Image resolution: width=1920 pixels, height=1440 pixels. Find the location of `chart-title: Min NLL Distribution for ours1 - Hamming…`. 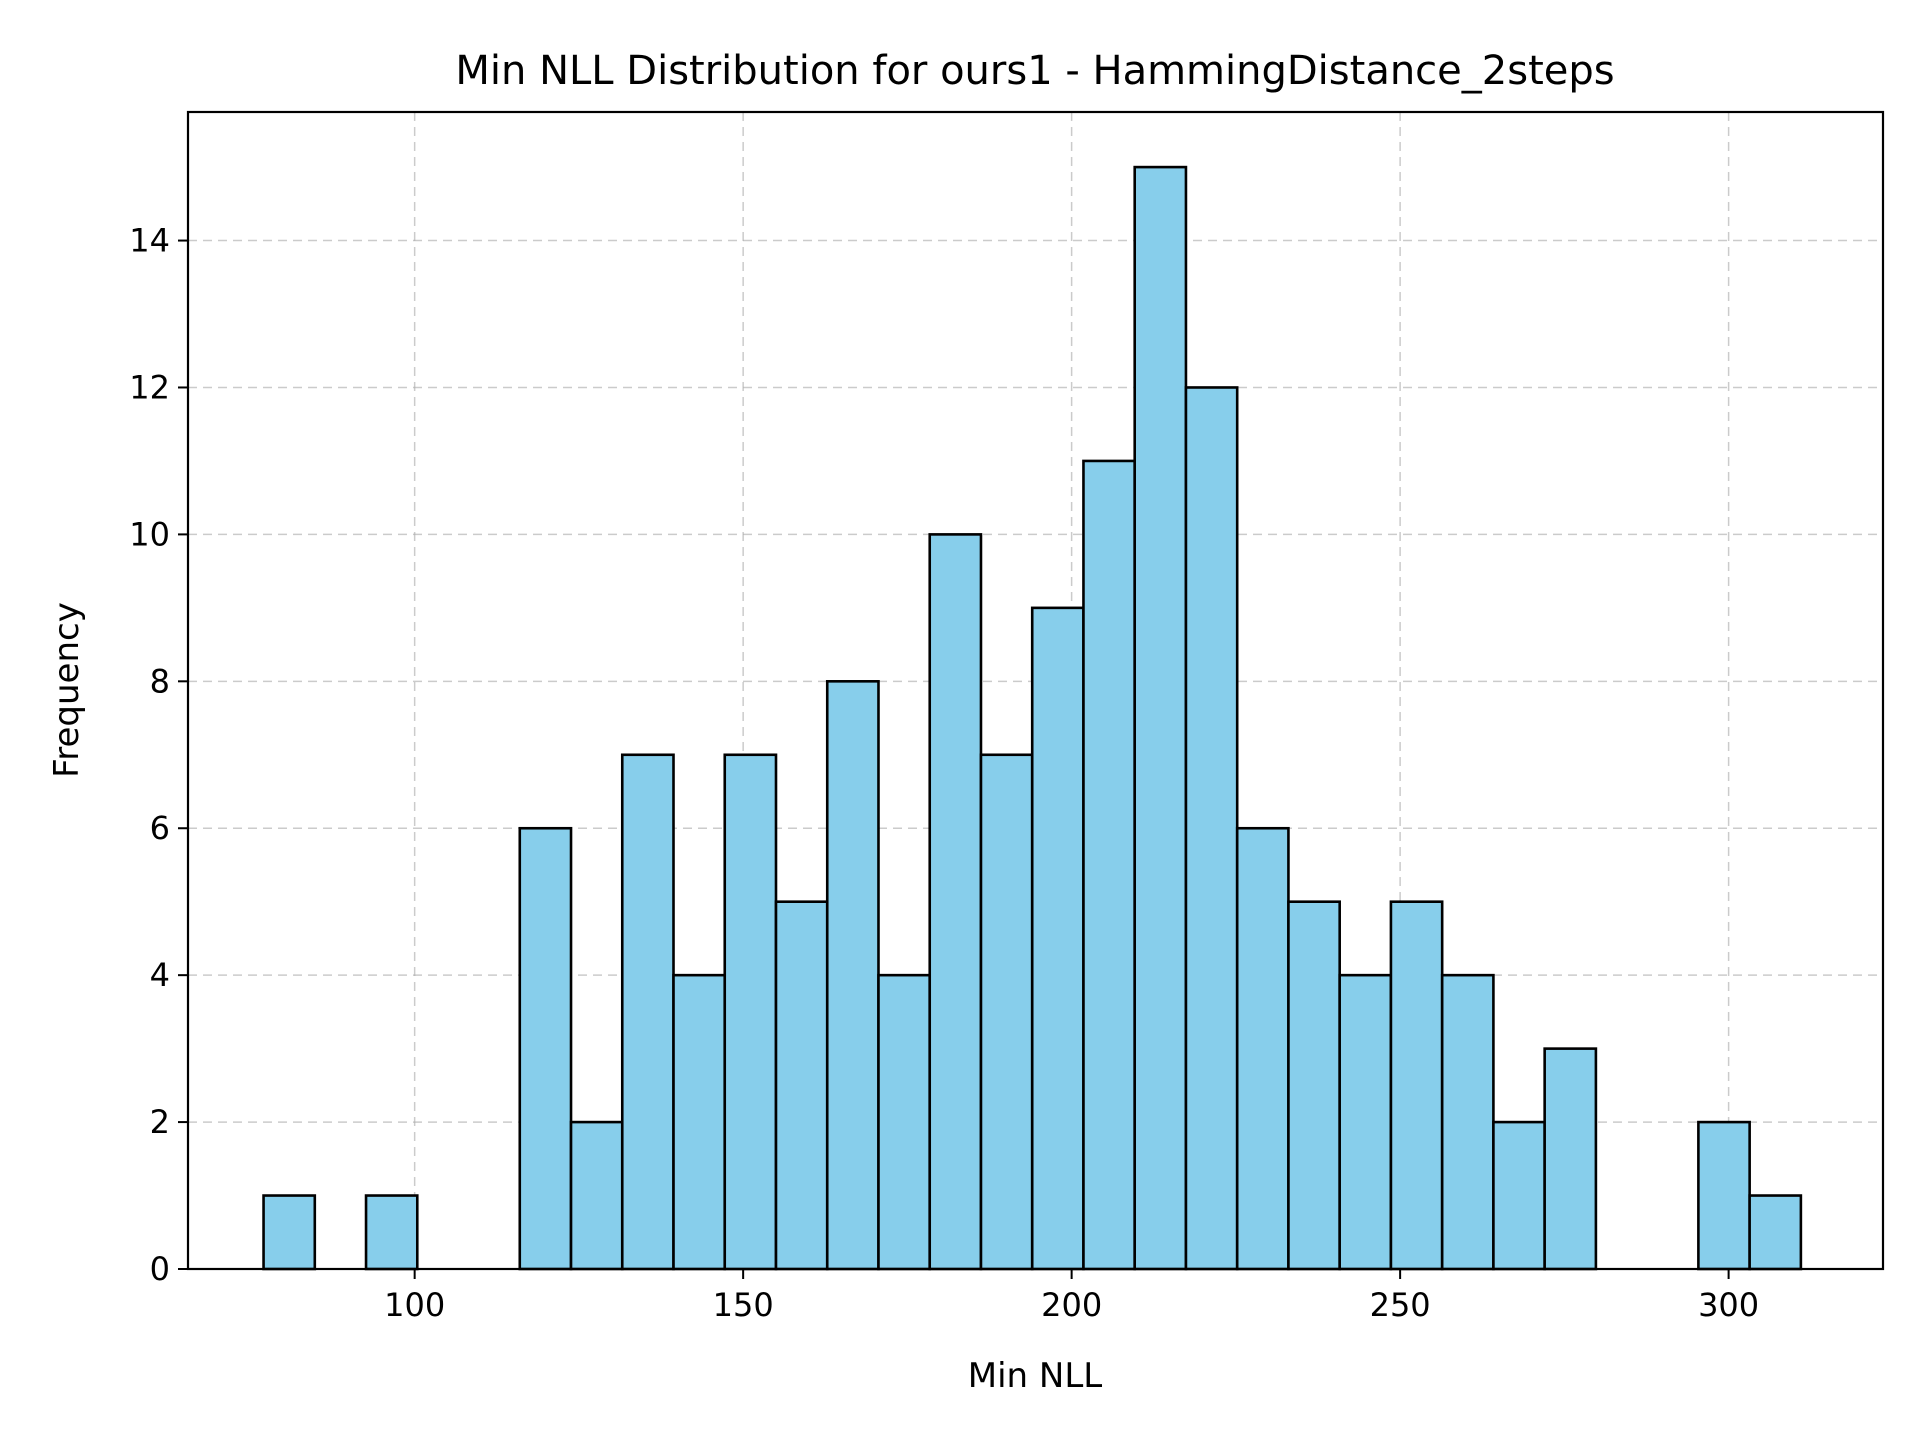

chart-title: Min NLL Distribution for ours1 - Hamming… is located at coordinates (1034, 71).